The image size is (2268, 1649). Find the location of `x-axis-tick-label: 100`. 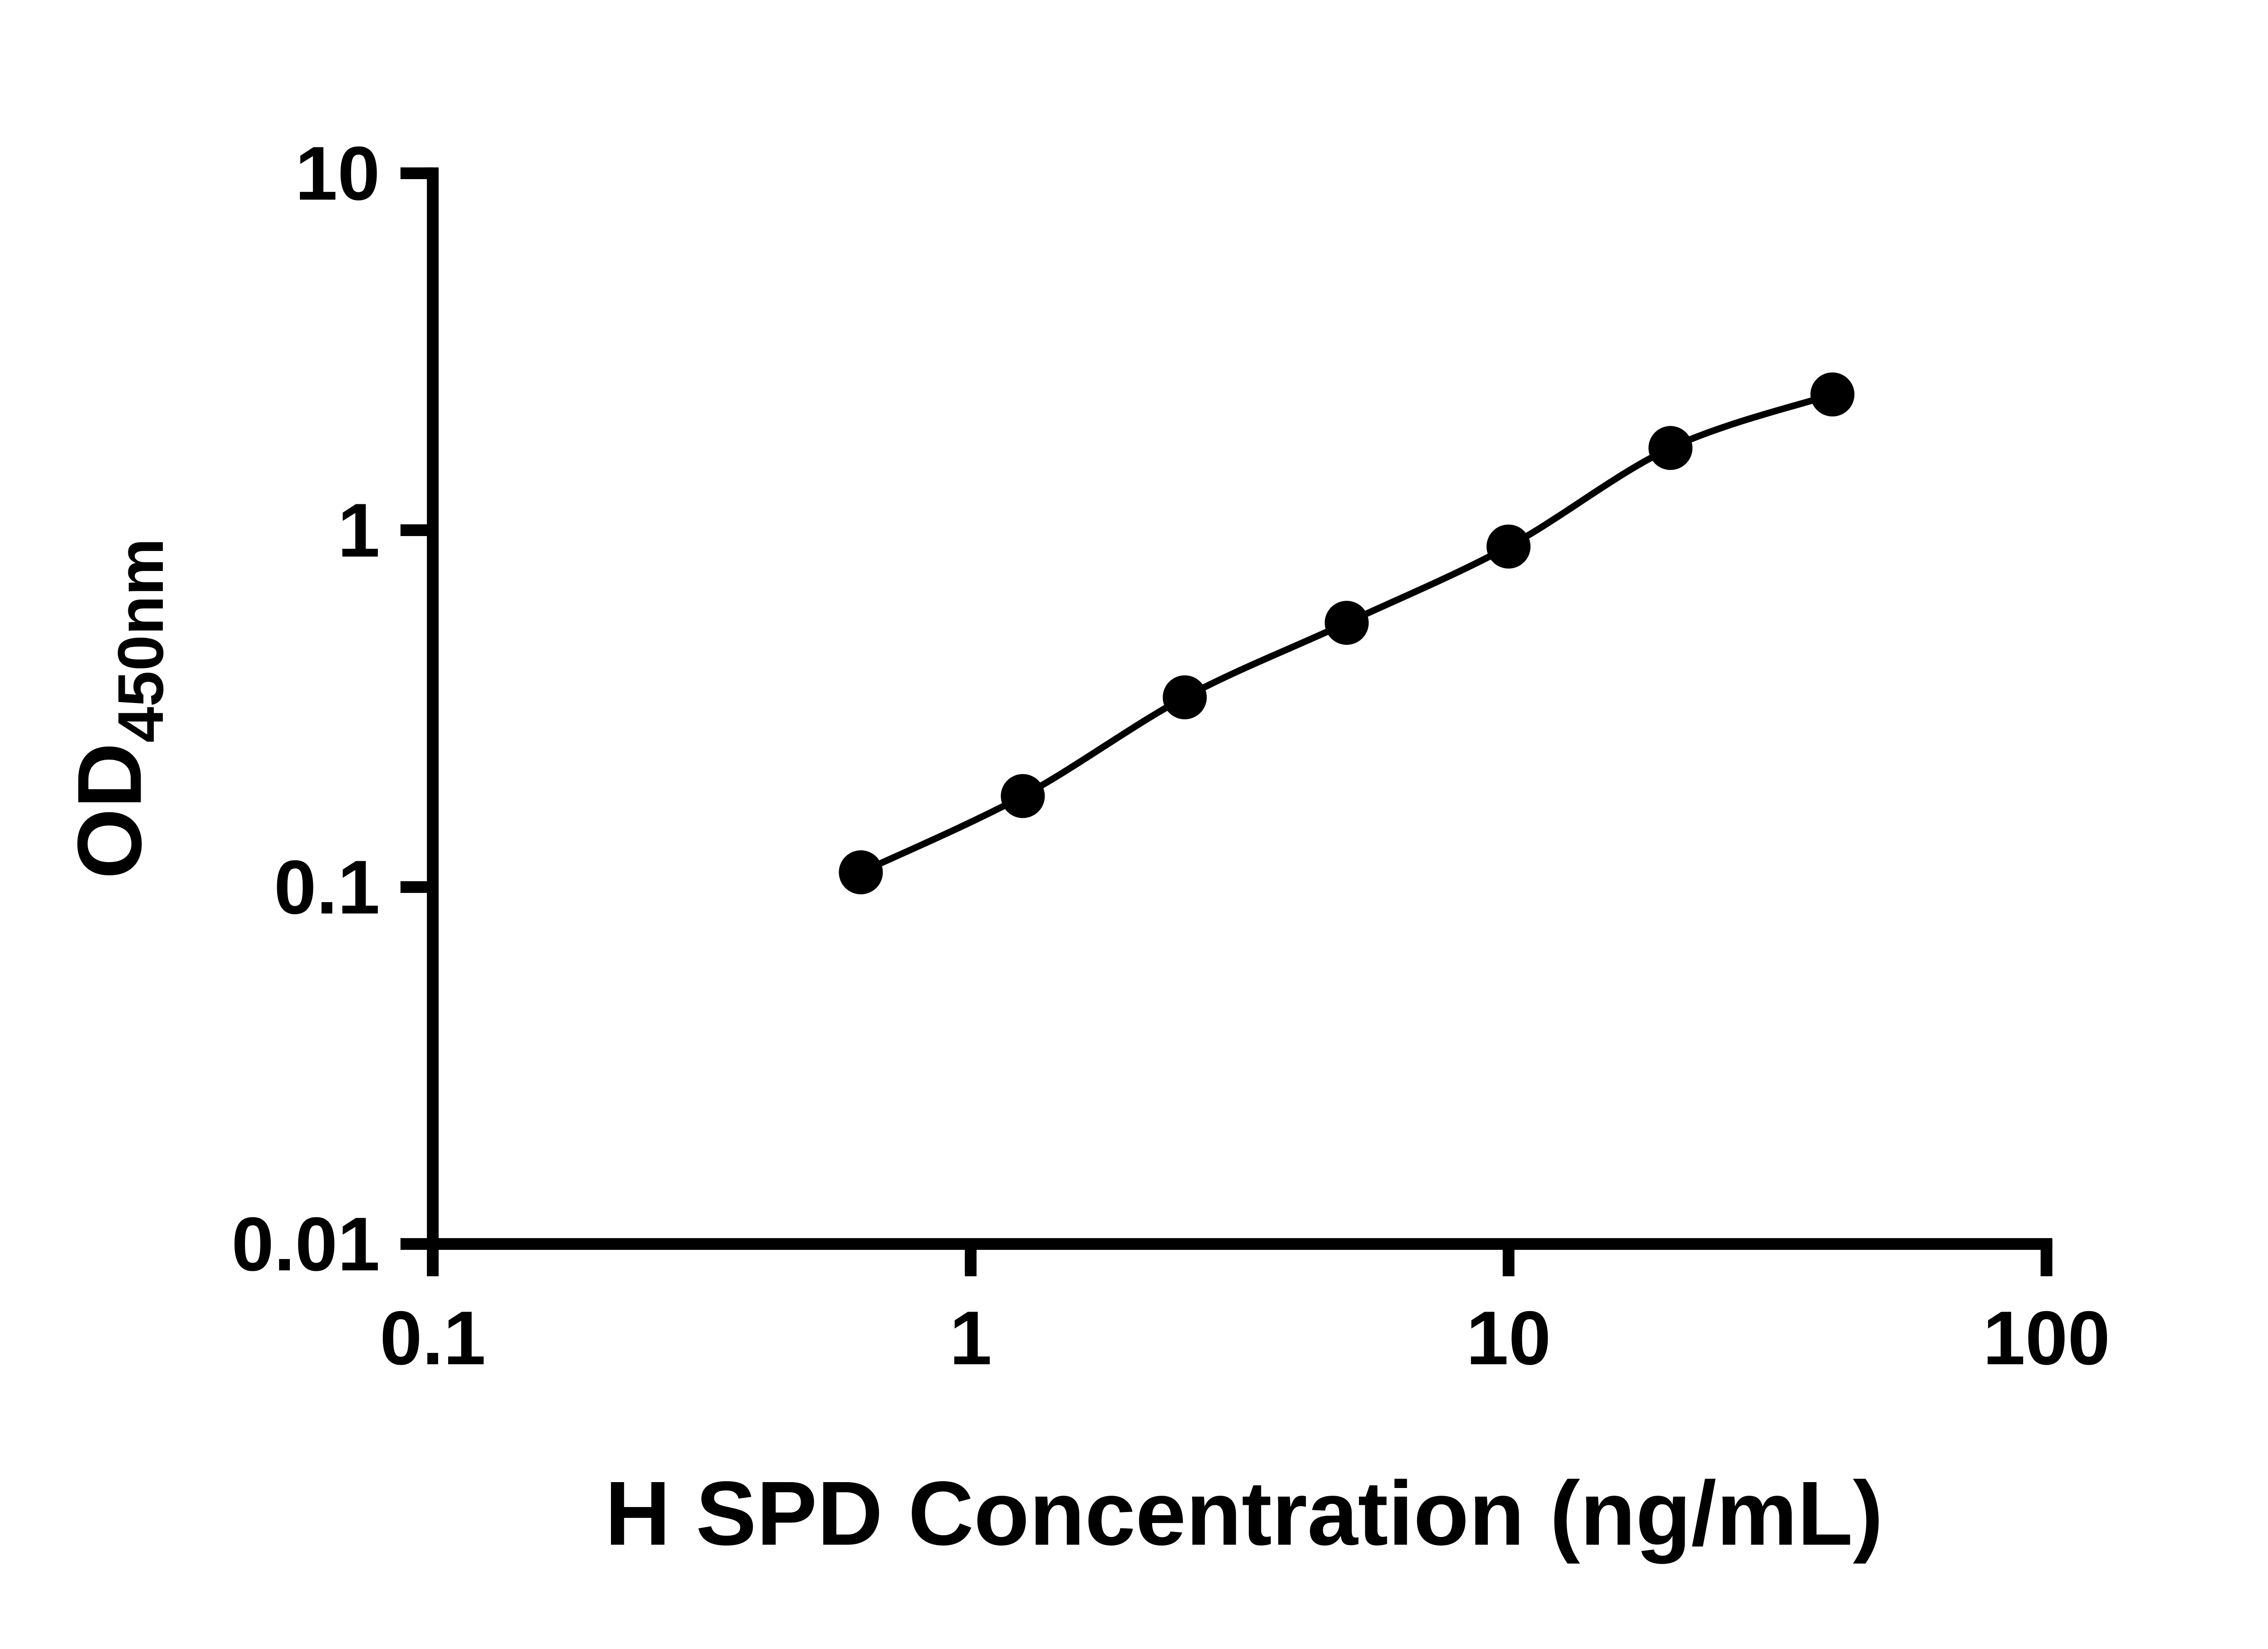

x-axis-tick-label: 100 is located at coordinates (2047, 1338).